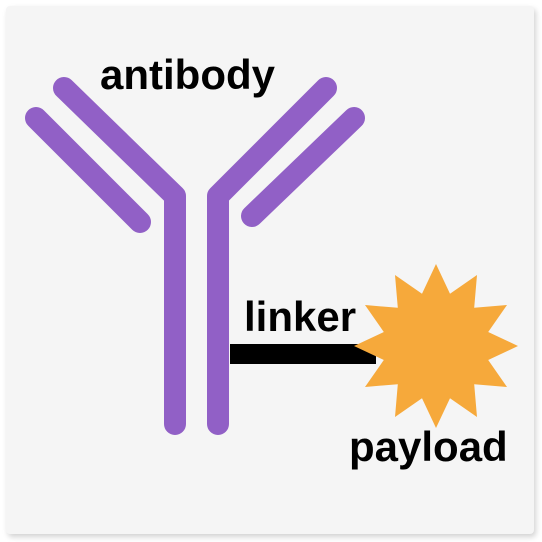 This screenshot has height=542, width=542. Describe the element at coordinates (300, 316) in the screenshot. I see `linker-label: linker` at that location.